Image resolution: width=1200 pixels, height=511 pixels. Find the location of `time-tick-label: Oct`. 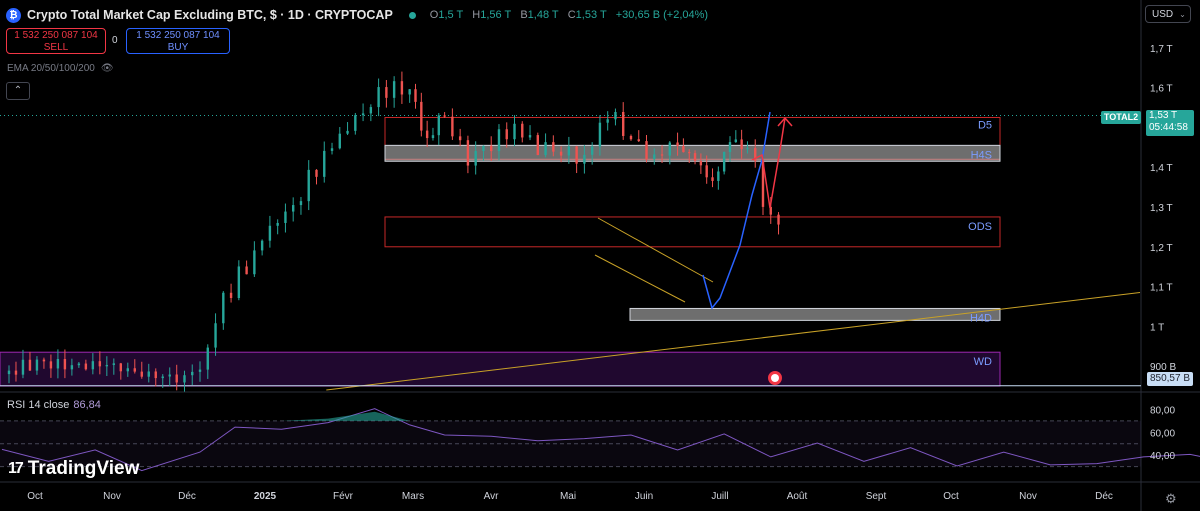

time-tick-label: Oct is located at coordinates (951, 496).